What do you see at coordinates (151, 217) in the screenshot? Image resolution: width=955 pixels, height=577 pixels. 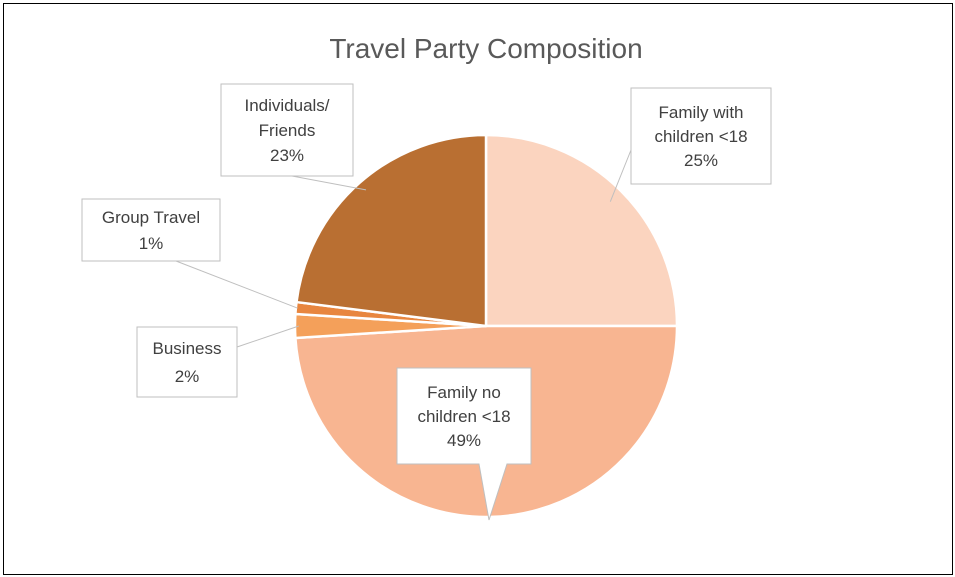 I see `data-label-text: Group Travel` at bounding box center [151, 217].